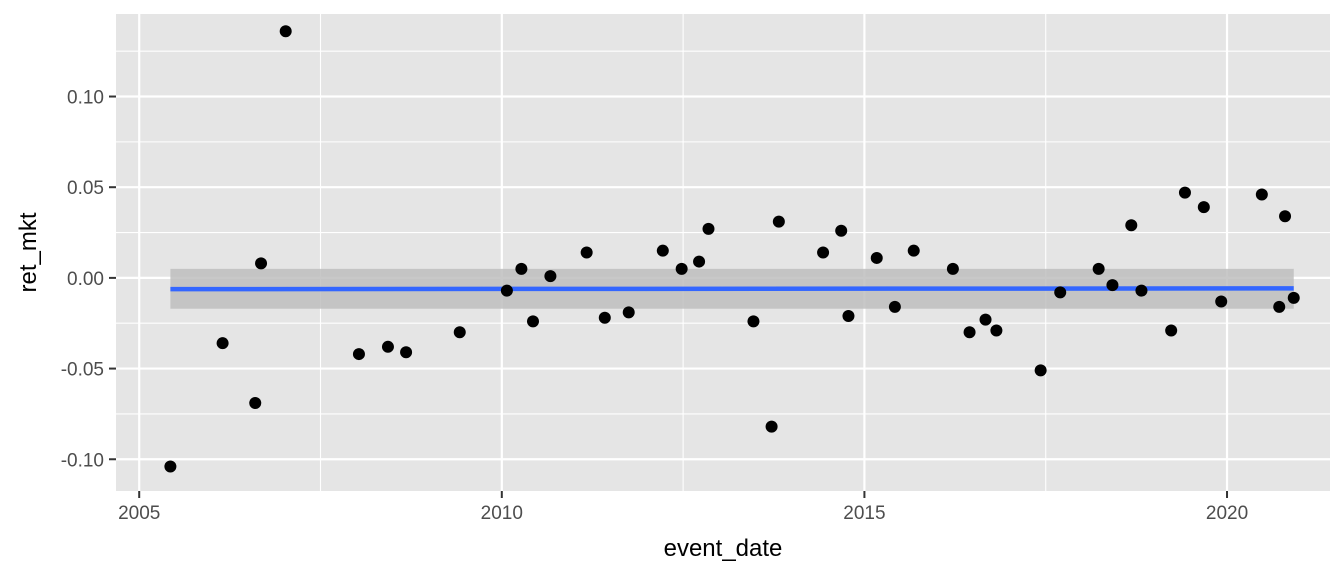 The height and width of the screenshot is (576, 1344). Describe the element at coordinates (864, 513) in the screenshot. I see `x-tick-label: 2015` at that location.